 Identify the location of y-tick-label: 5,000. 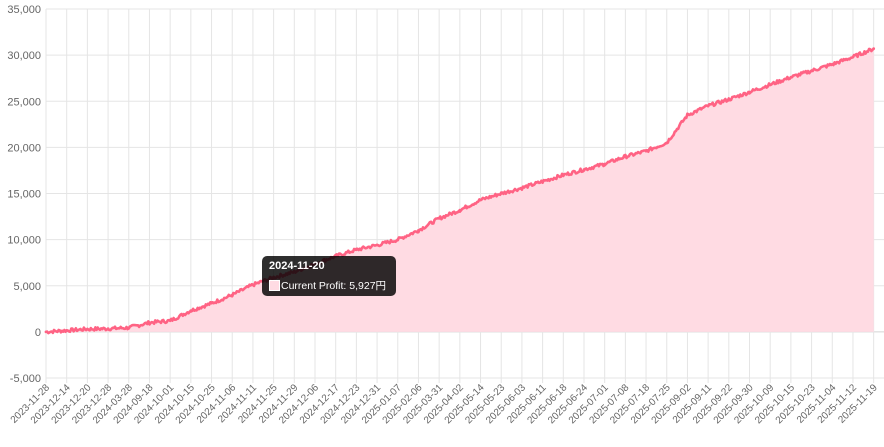
(27, 287).